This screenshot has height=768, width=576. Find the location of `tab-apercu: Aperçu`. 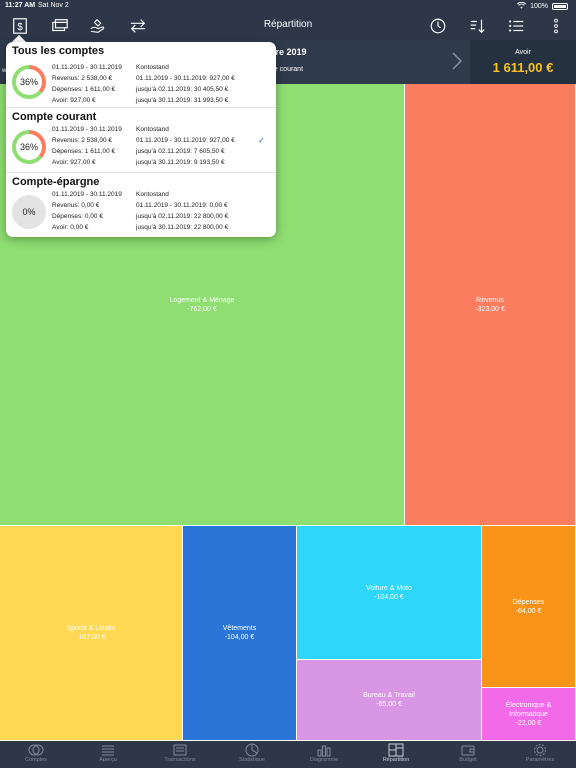

tab-apercu: Aperçu is located at coordinates (108, 754).